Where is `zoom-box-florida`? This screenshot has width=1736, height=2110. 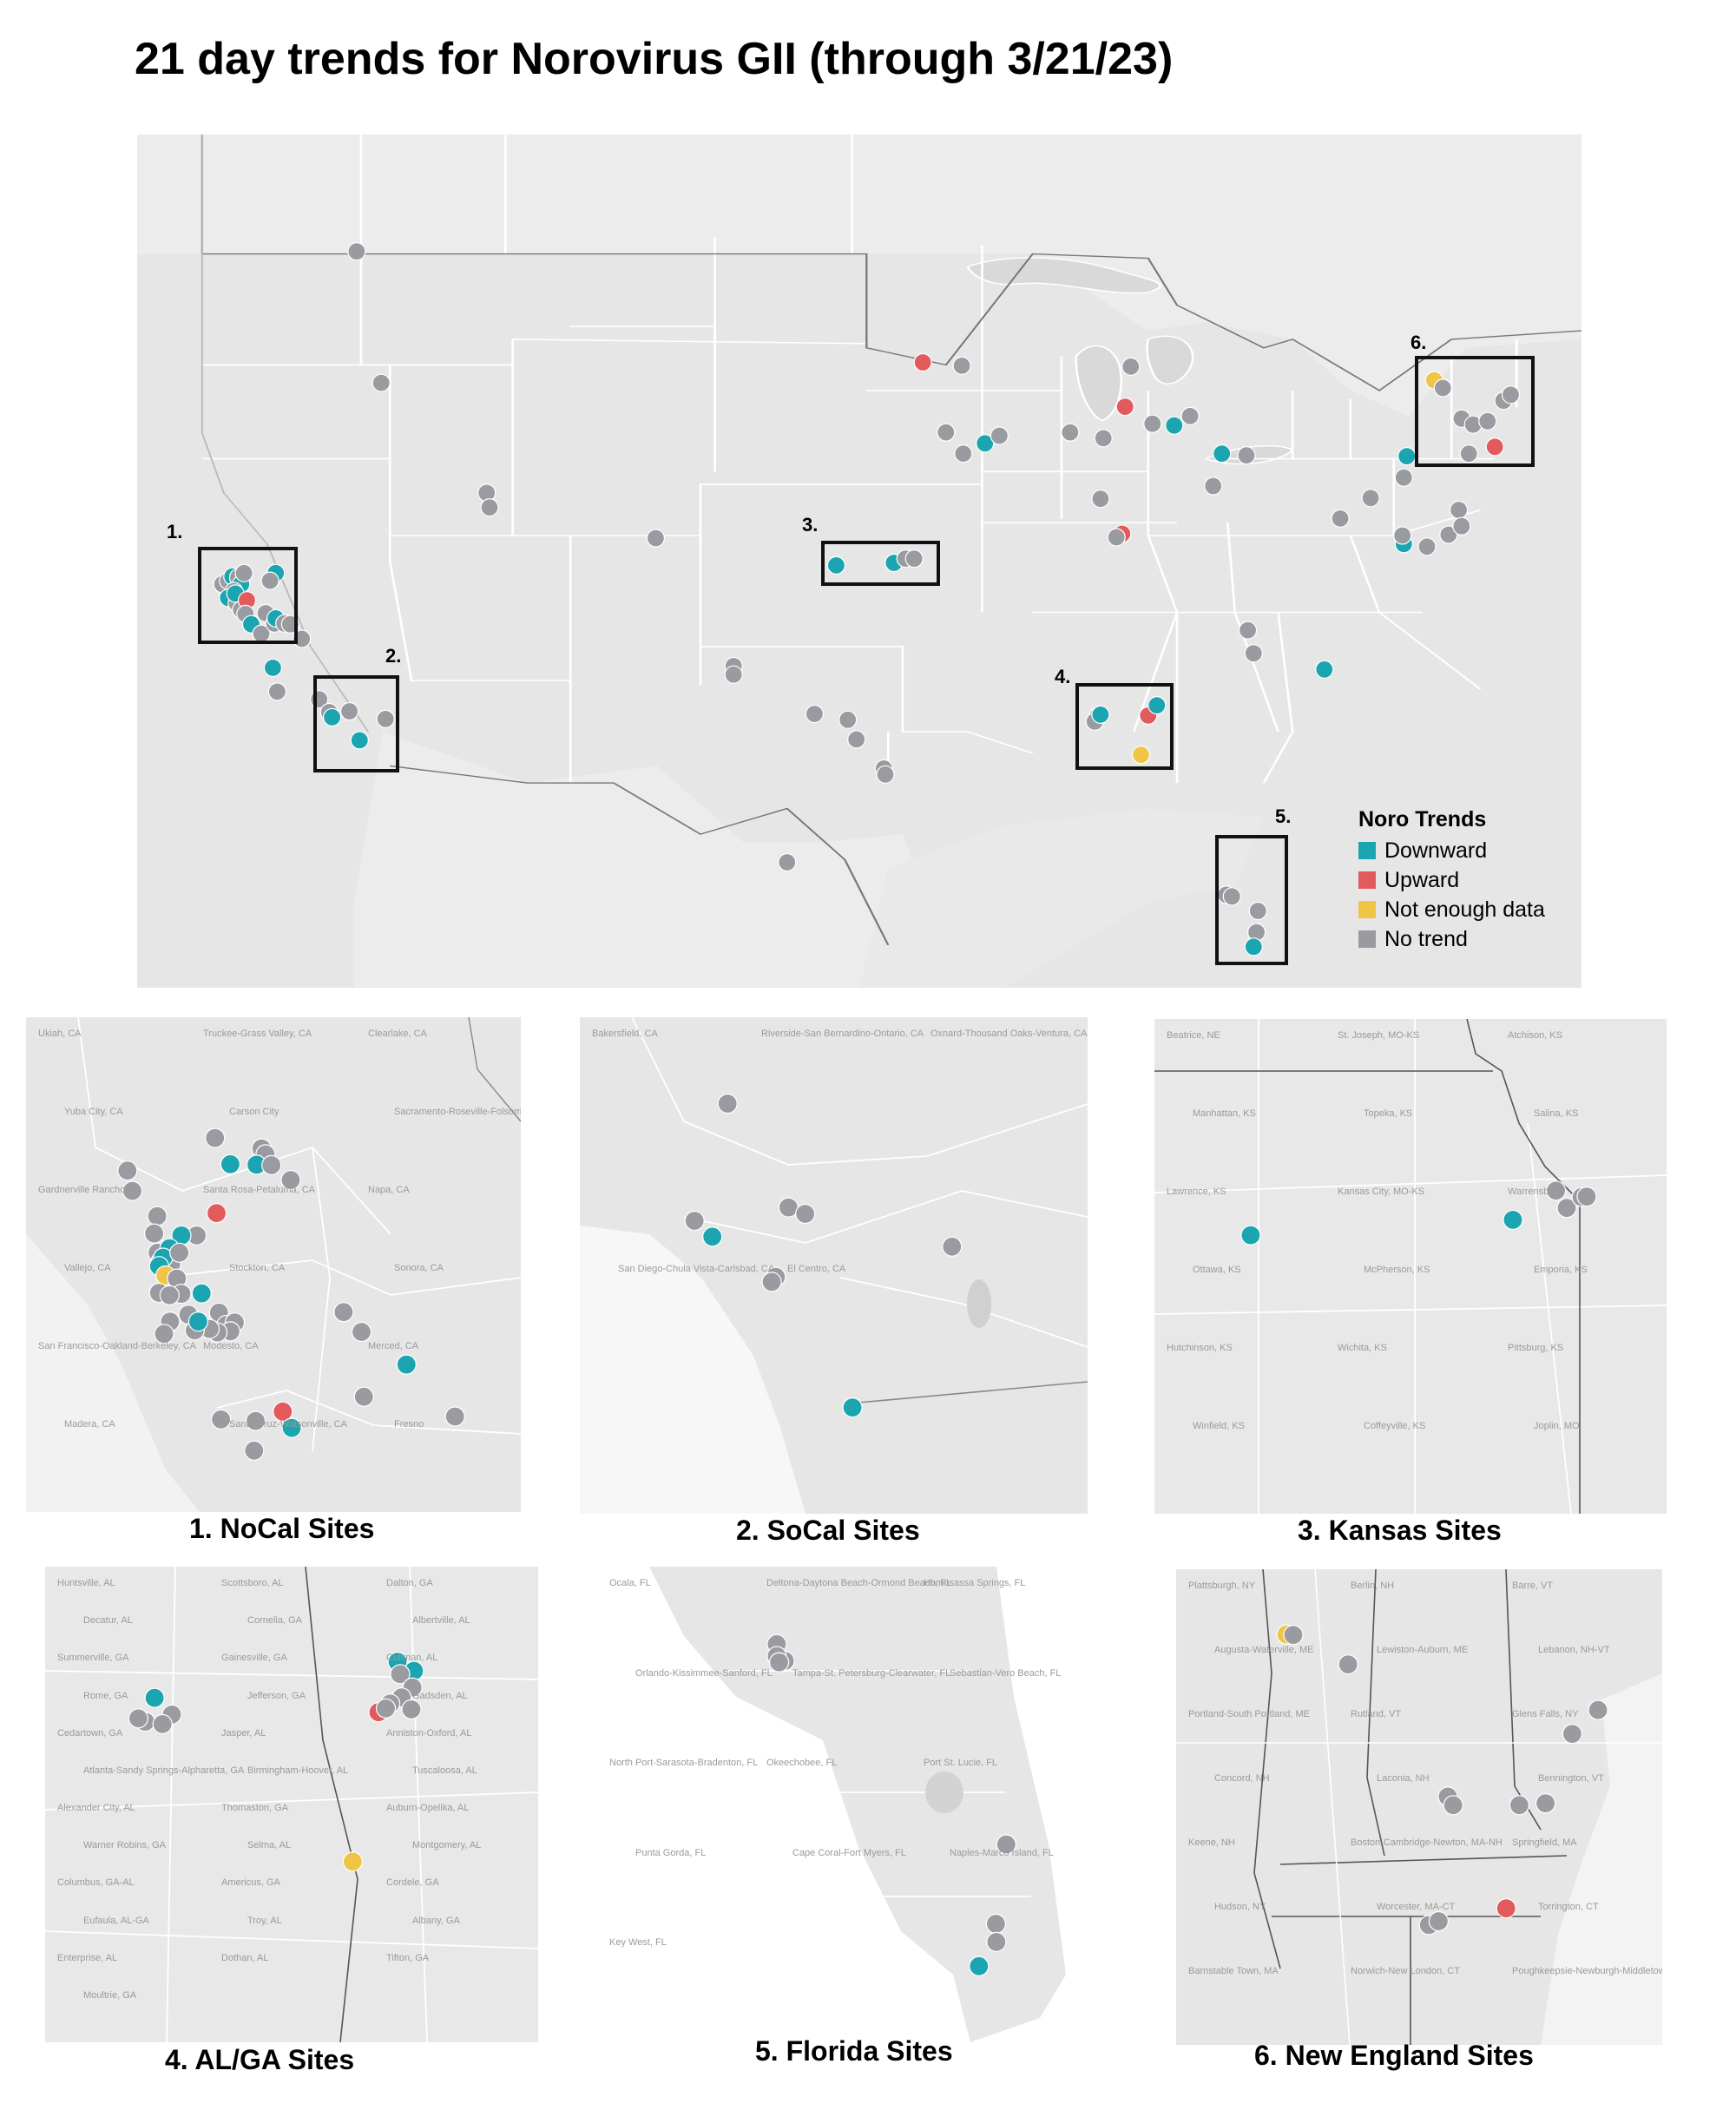
zoom-box-florida is located at coordinates (1251, 900).